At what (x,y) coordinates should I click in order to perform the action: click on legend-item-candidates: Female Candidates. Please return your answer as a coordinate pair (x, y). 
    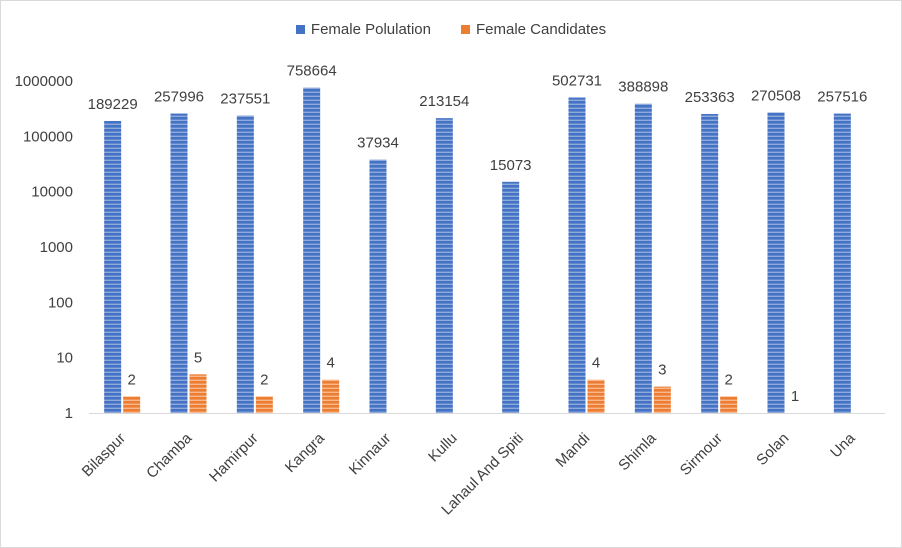
    Looking at the image, I should click on (533, 29).